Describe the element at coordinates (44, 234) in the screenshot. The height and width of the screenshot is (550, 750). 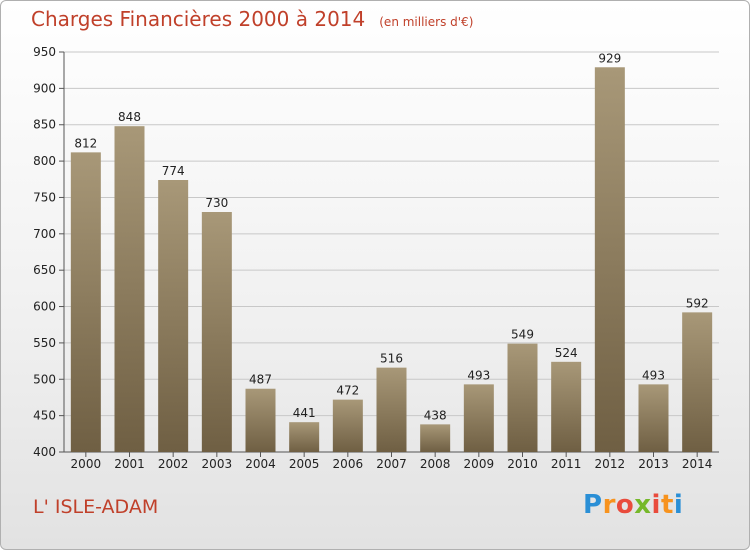
I see `y-tick-label: 700` at that location.